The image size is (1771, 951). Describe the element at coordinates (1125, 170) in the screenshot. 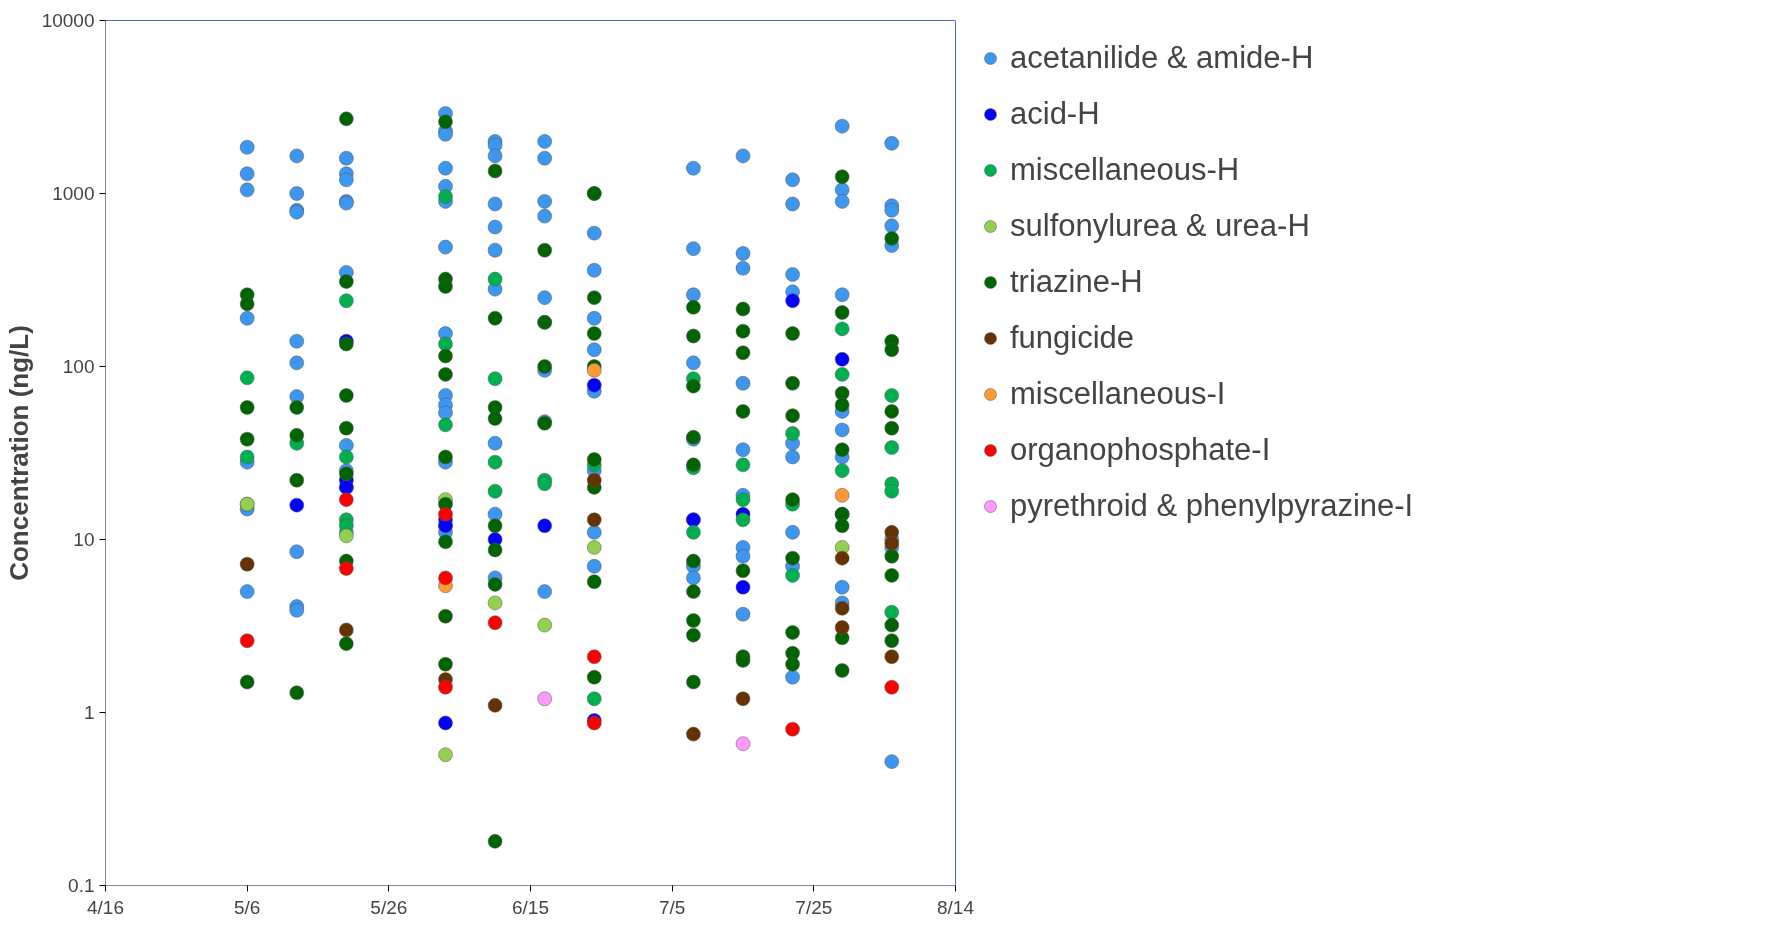

I see `legend-label: miscellaneous-H` at that location.